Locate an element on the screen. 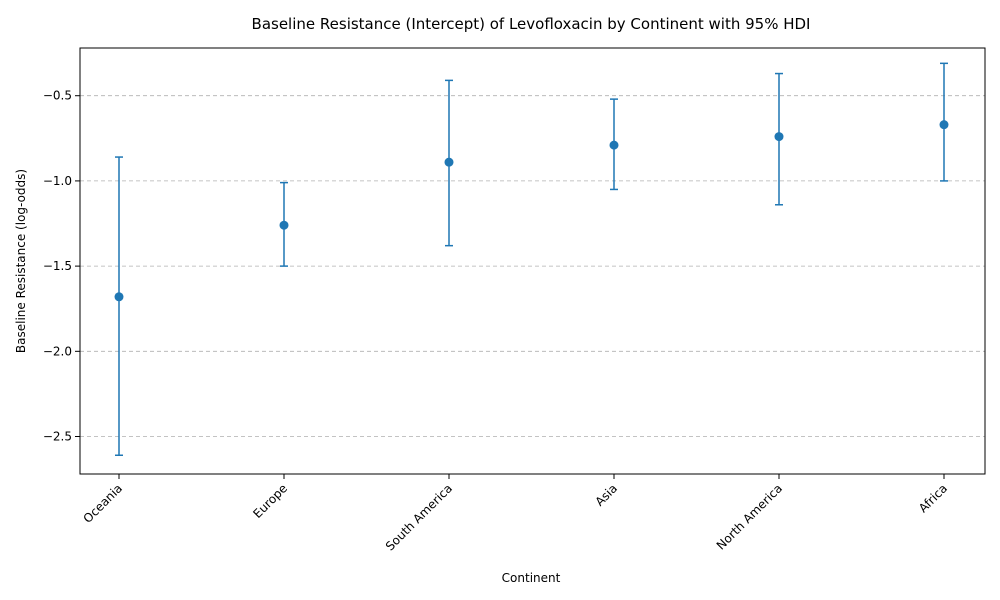  x-tick-label: Asia is located at coordinates (606, 495).